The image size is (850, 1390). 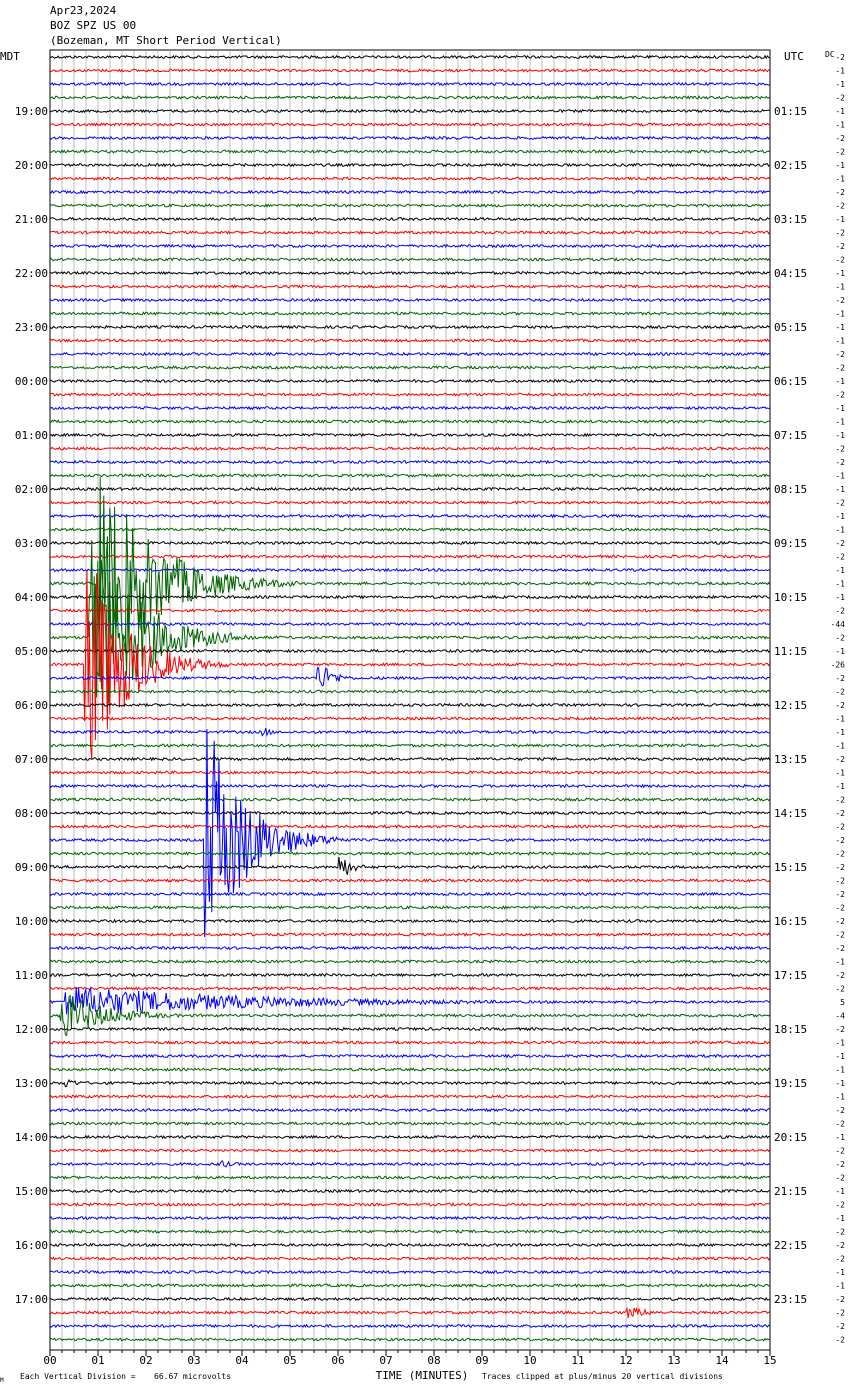 I want to click on left-time-label: 00:00, so click(x=31, y=381).